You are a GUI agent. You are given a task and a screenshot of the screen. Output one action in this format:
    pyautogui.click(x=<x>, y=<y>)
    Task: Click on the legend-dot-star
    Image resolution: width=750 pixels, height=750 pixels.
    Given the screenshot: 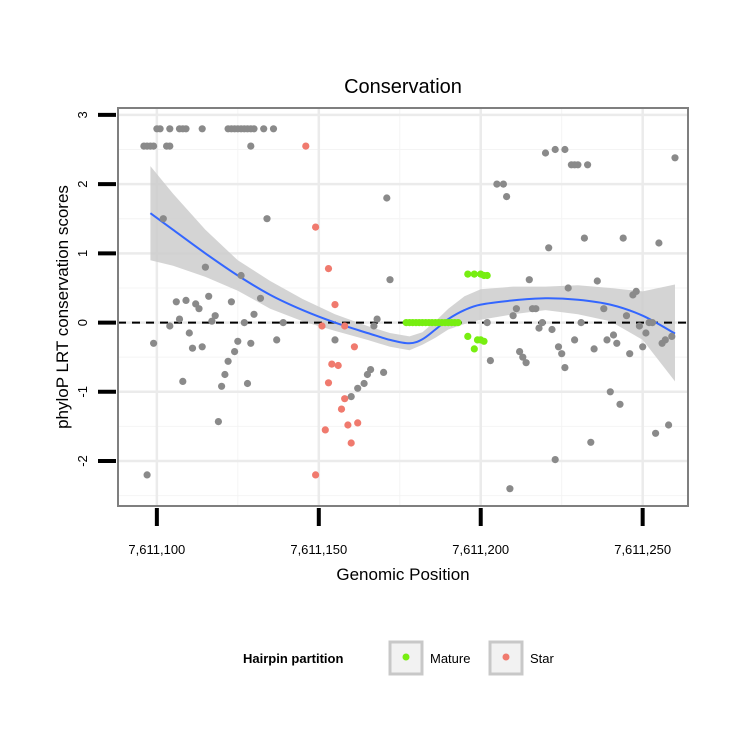 What is the action you would take?
    pyautogui.click(x=506, y=657)
    